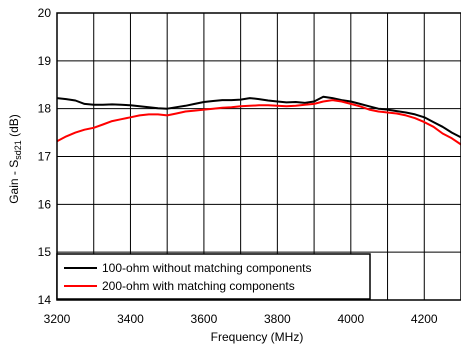 The image size is (461, 345). I want to click on x-tick-label: 3800, so click(277, 319).